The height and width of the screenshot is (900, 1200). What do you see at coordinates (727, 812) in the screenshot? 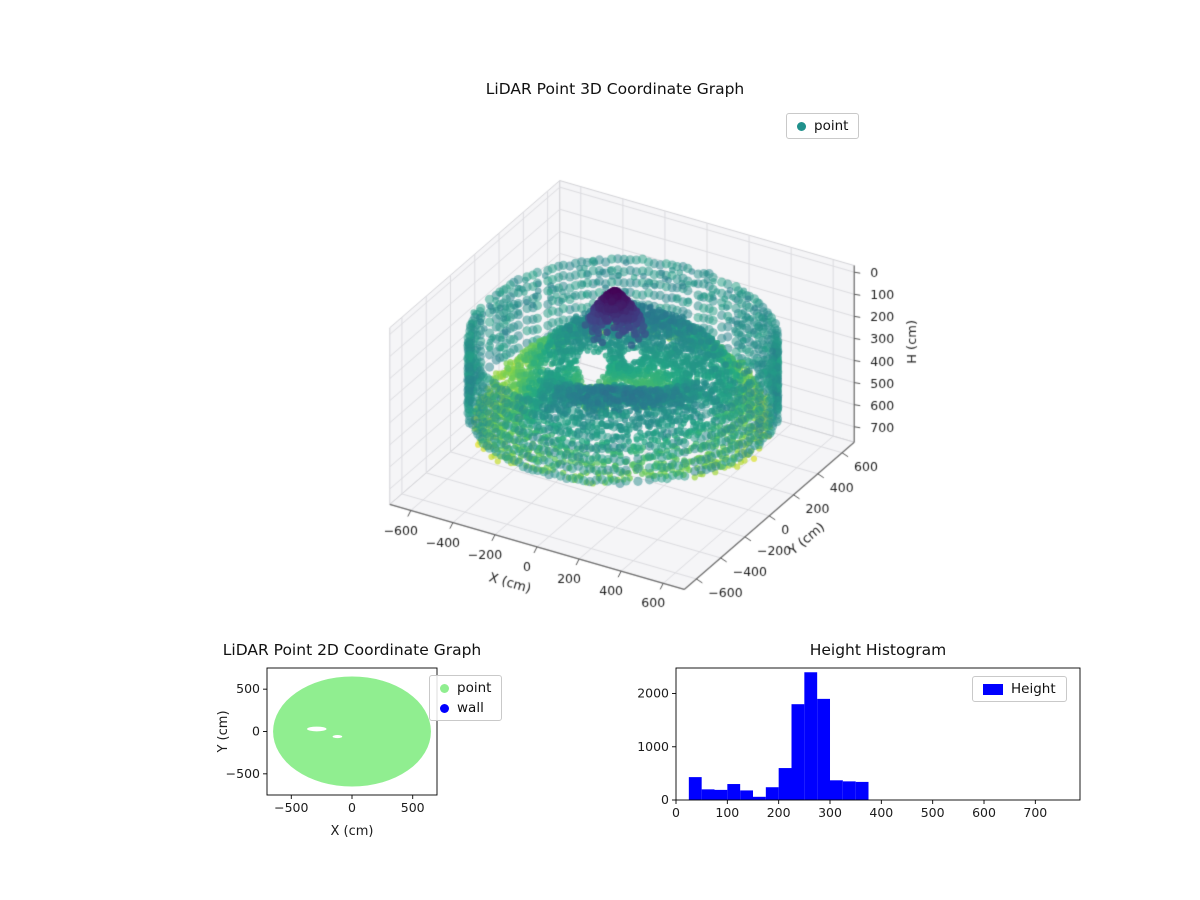
I see `svg-text: 100` at bounding box center [727, 812].